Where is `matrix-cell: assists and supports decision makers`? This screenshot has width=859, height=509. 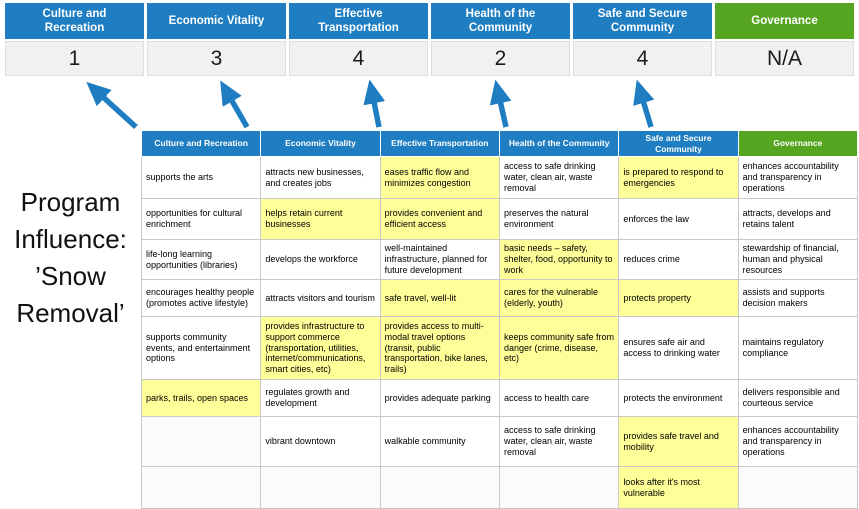
matrix-cell: assists and supports decision makers is located at coordinates (798, 298).